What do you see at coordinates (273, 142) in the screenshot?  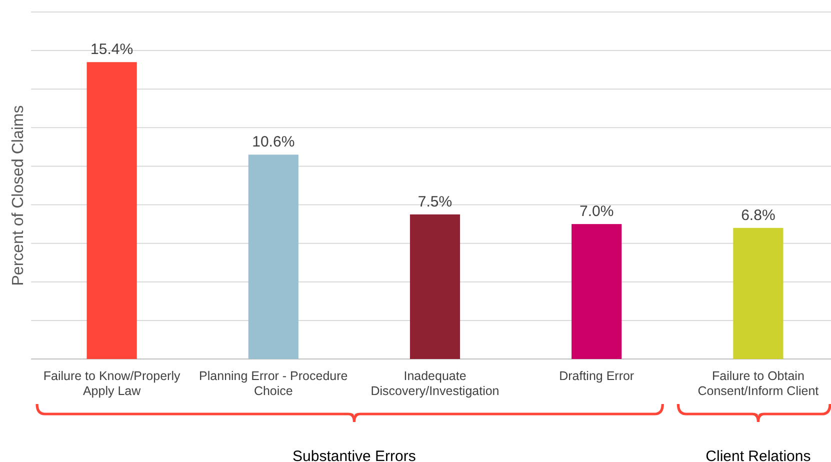 I see `data-label: 10.6%` at bounding box center [273, 142].